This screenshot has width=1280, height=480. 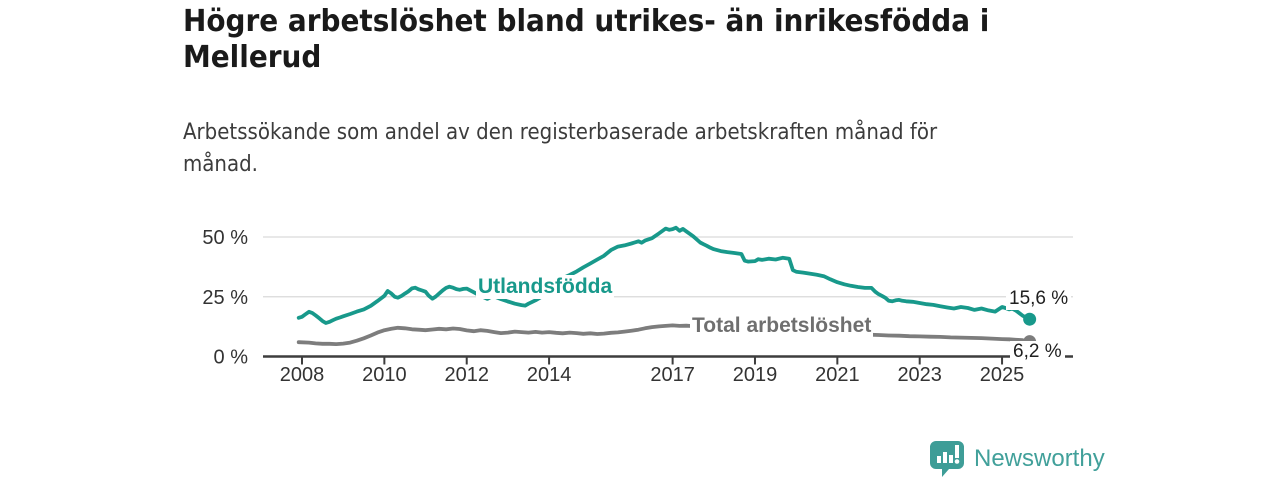 I want to click on x-tick-label-2017: 2017, so click(x=672, y=375).